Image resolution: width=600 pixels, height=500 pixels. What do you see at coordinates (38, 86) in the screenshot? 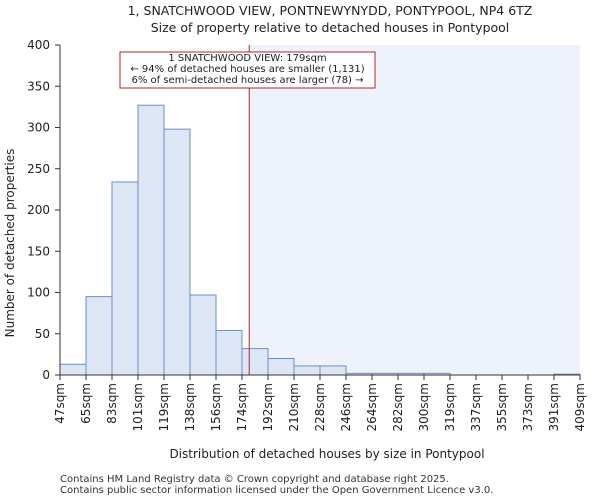
I see `y-tick-label: 350` at bounding box center [38, 86].